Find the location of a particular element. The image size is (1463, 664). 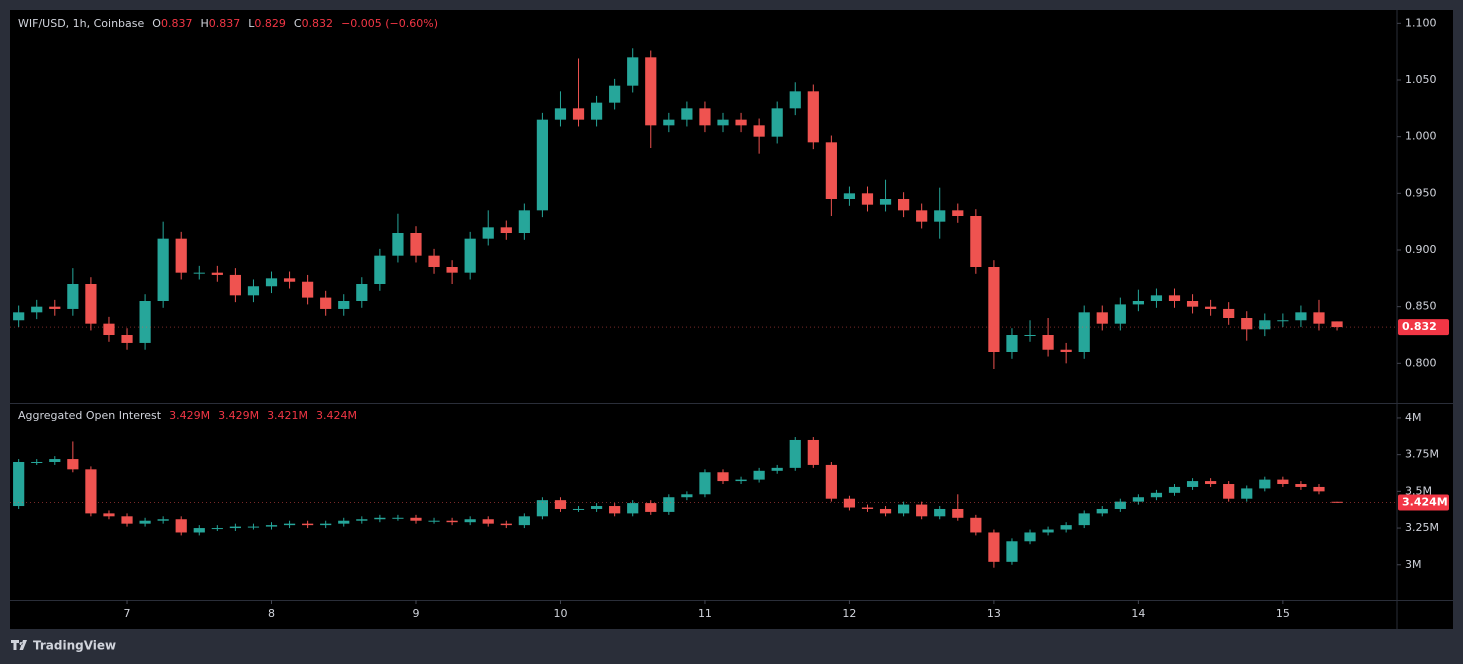

brand-logo: TradingView is located at coordinates (63, 646).